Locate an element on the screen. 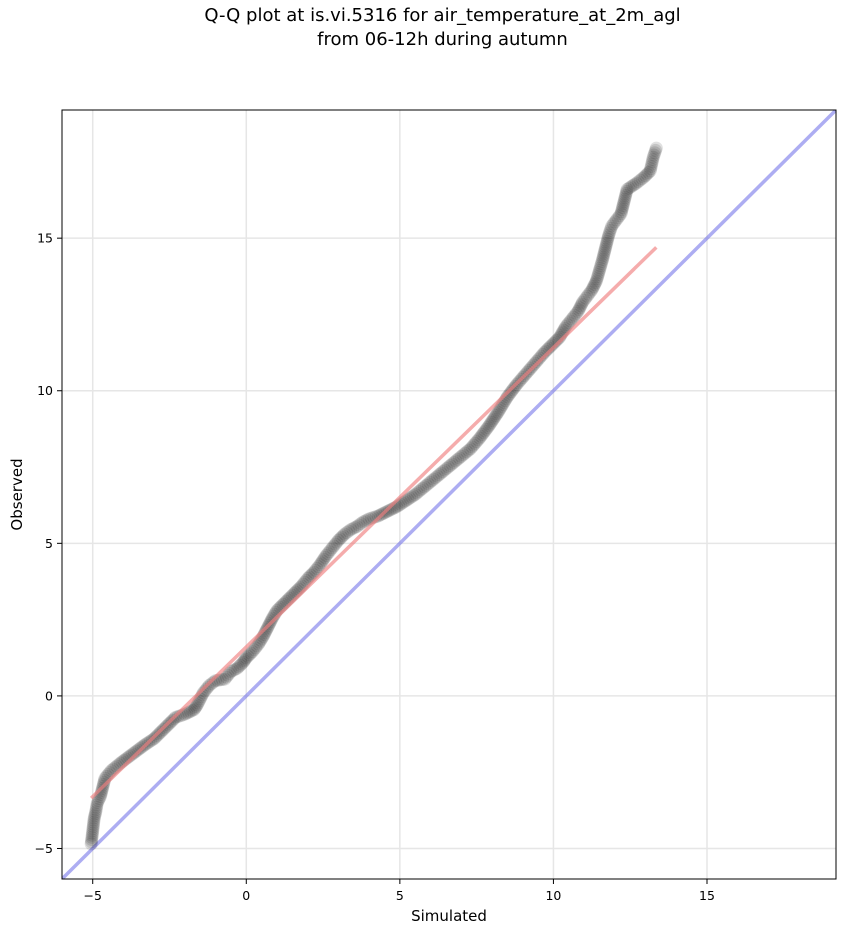 This screenshot has height=934, width=845. x-tick-label: −5 is located at coordinates (92, 895).